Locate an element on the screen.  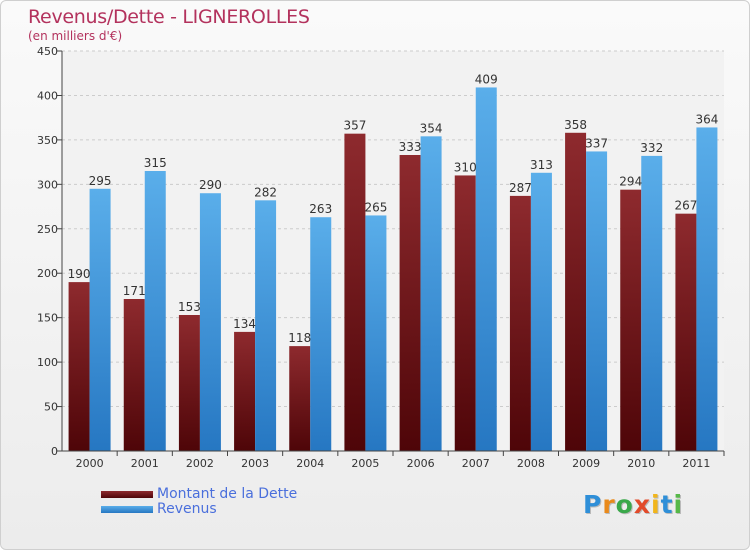
data-label: 267 is located at coordinates (685, 206).